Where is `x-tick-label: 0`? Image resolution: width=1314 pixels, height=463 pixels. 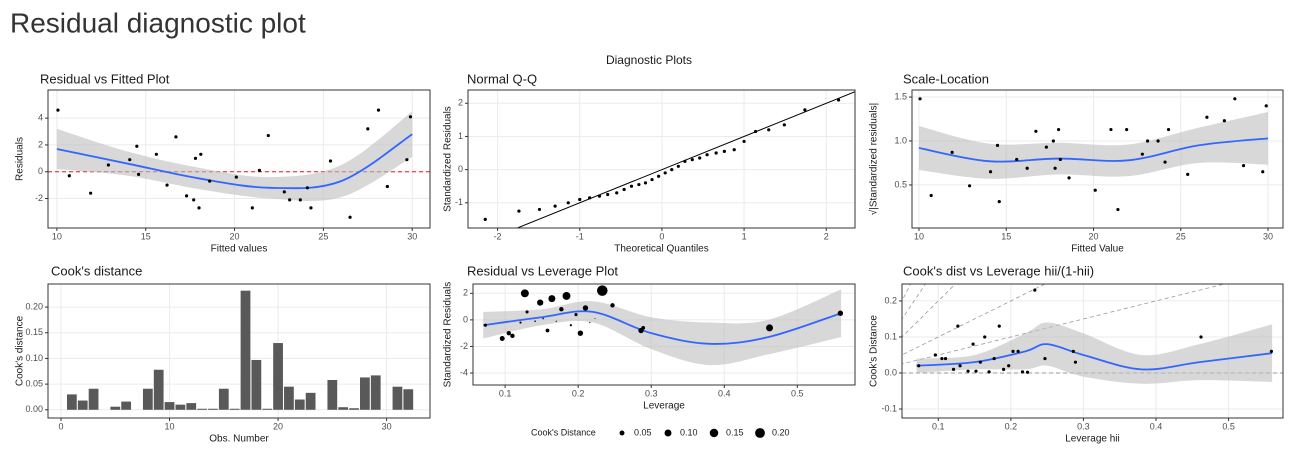
x-tick-label: 0 is located at coordinates (661, 236).